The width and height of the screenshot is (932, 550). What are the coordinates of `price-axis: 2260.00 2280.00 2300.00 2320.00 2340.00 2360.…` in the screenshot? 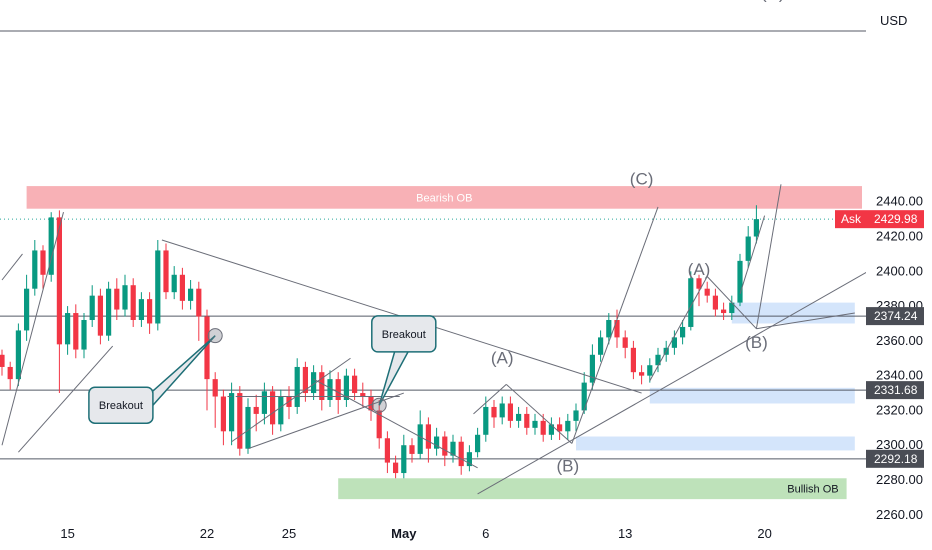 It's located at (879, 358).